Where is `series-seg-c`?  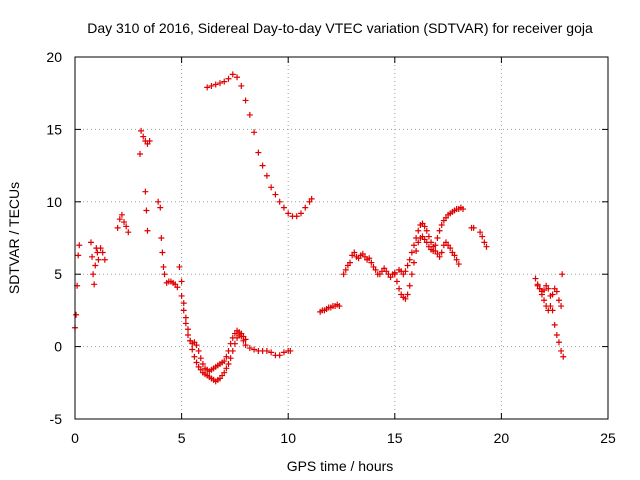 series-seg-c is located at coordinates (123, 223).